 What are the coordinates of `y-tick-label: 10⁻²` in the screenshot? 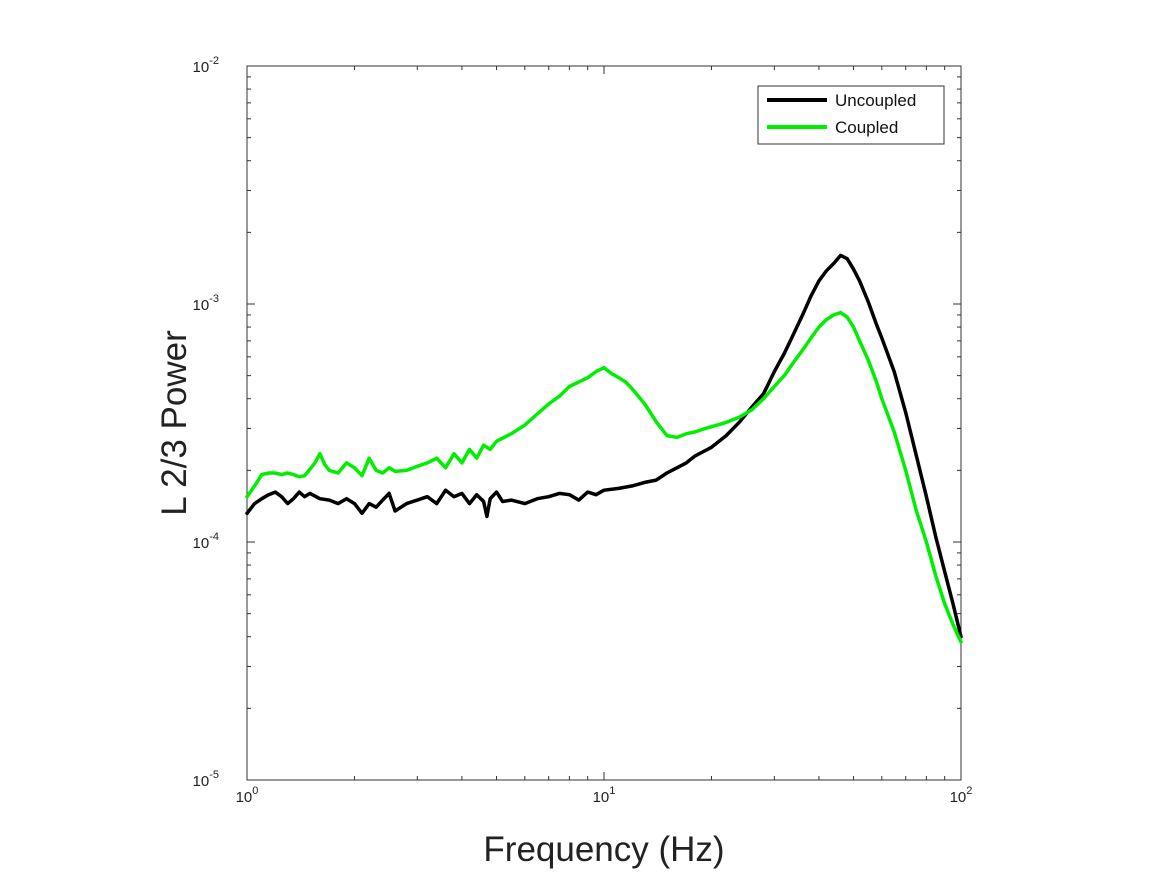 It's located at (206, 65).